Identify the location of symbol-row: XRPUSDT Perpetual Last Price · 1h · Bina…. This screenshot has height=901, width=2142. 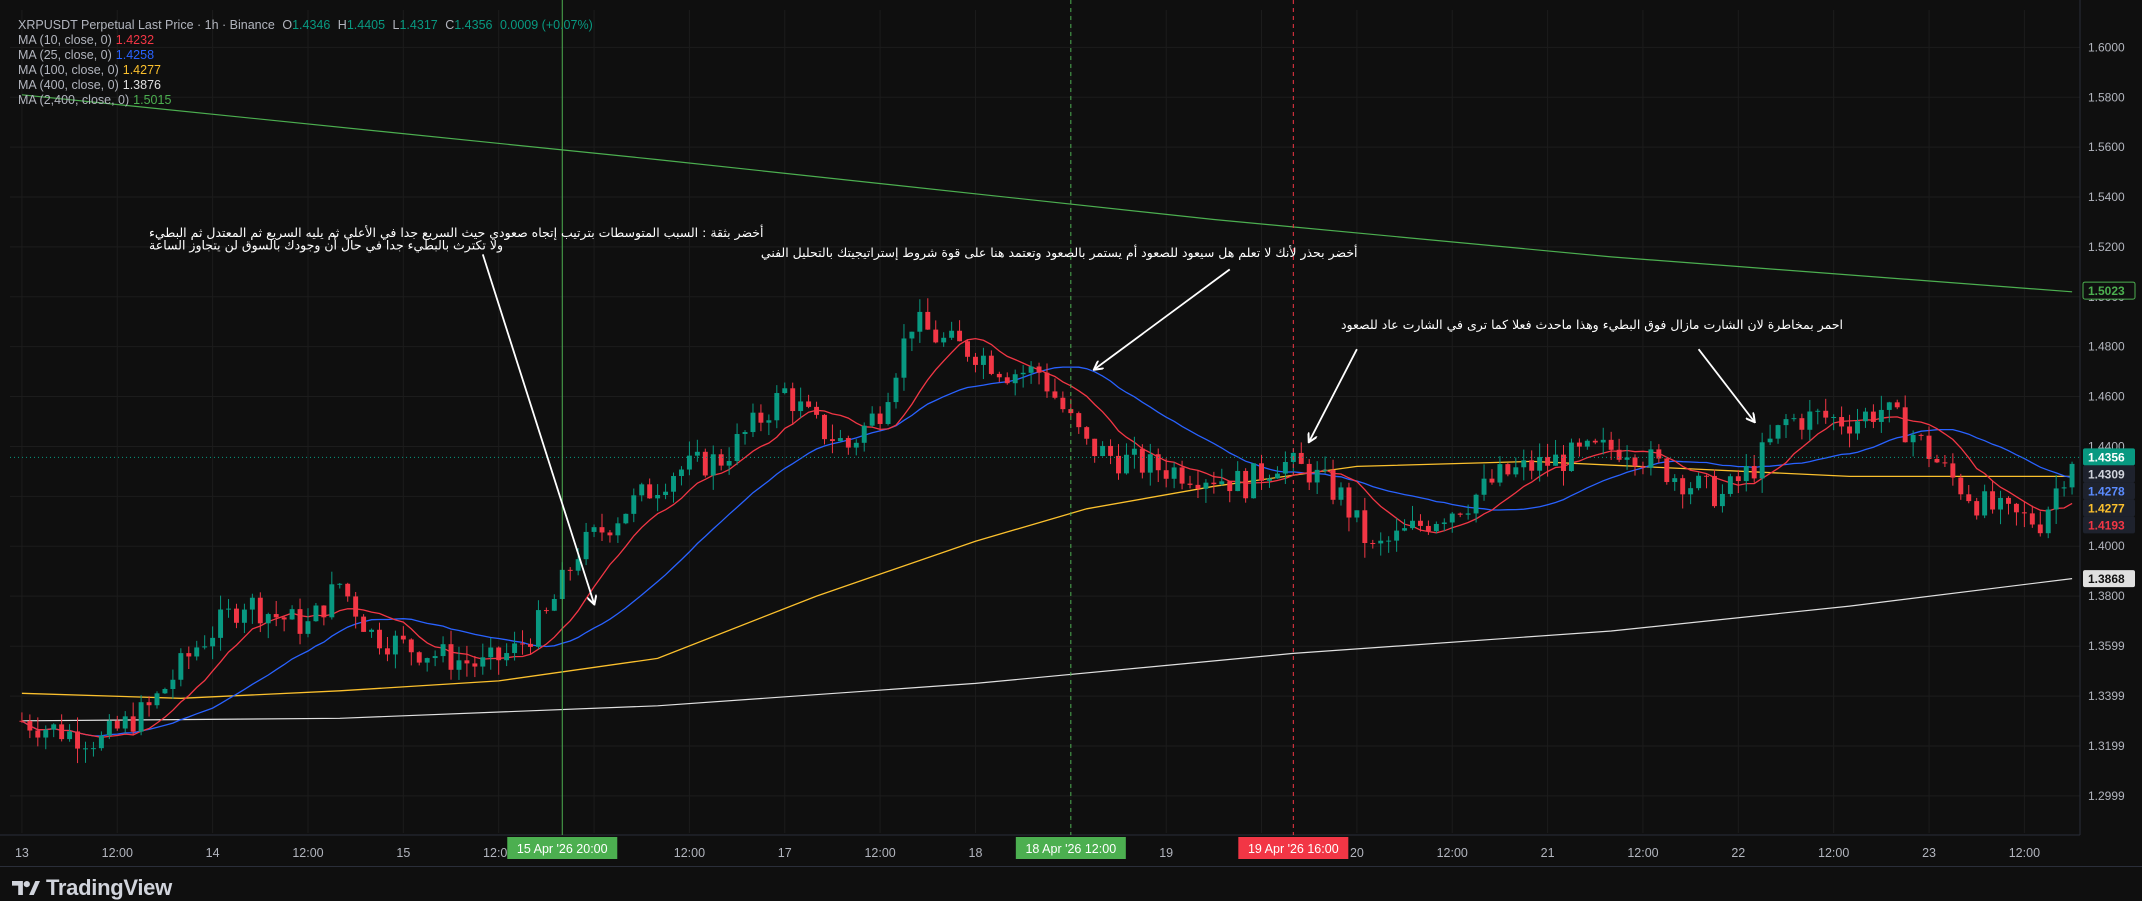
(305, 25).